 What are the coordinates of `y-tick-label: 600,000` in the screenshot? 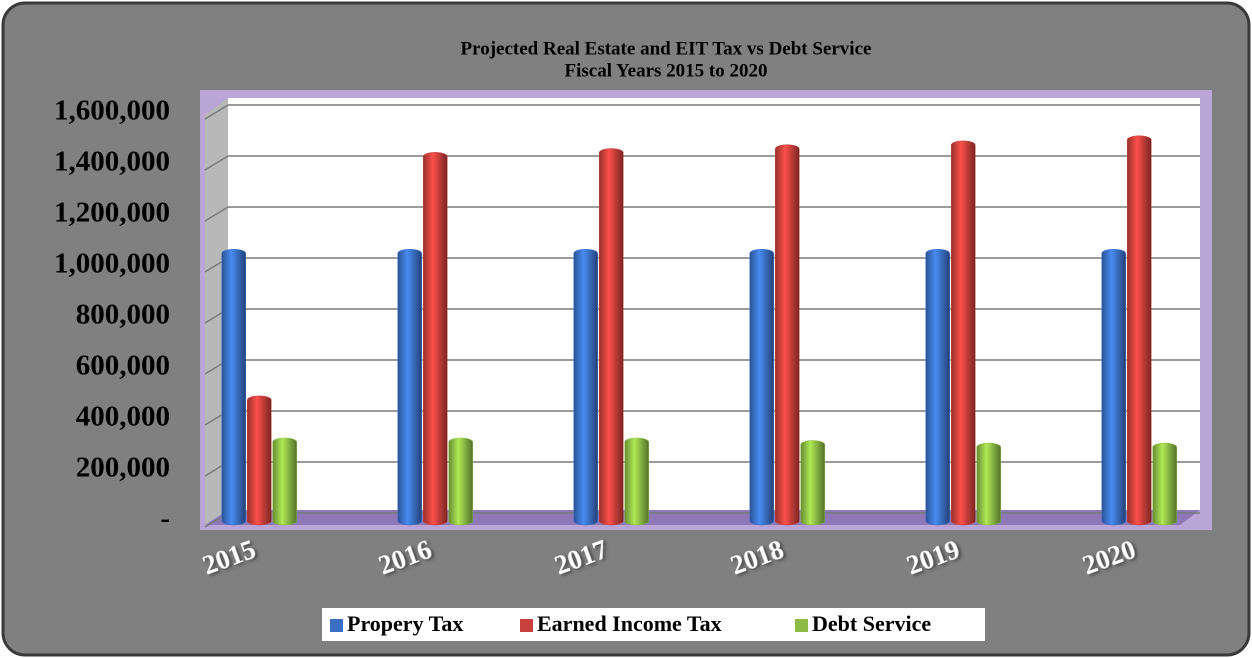 It's located at (123, 366).